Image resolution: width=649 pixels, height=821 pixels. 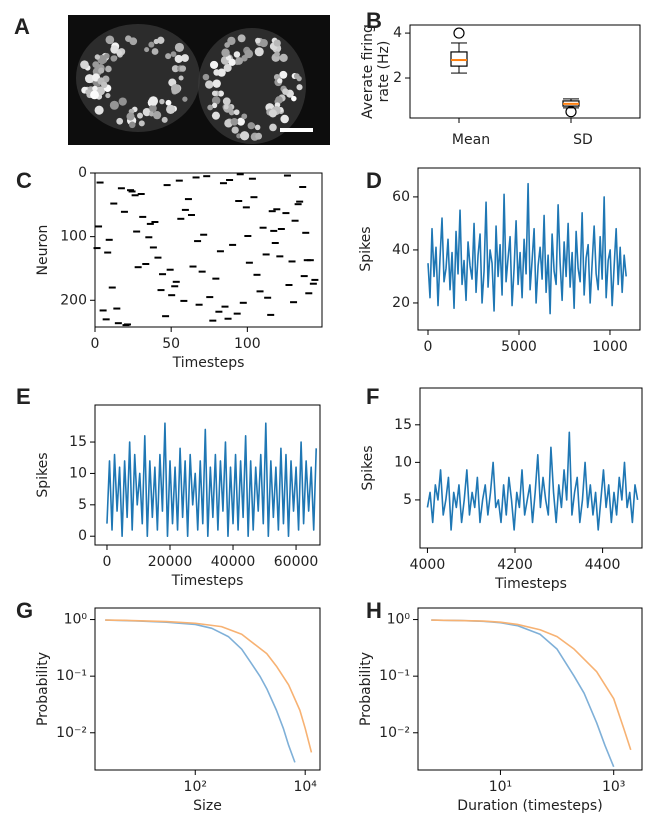 I want to click on y-tick-label: 10⁻¹, so click(x=71, y=676).